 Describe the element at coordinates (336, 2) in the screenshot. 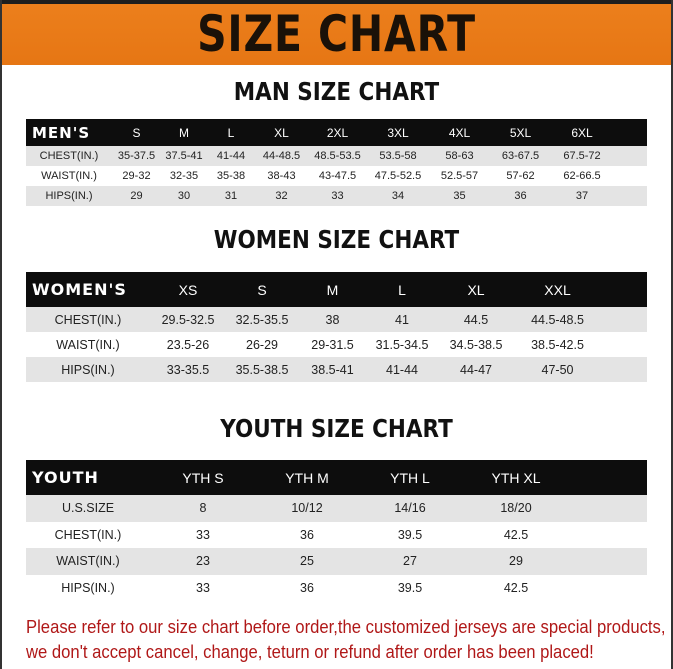

I see `top-border` at that location.